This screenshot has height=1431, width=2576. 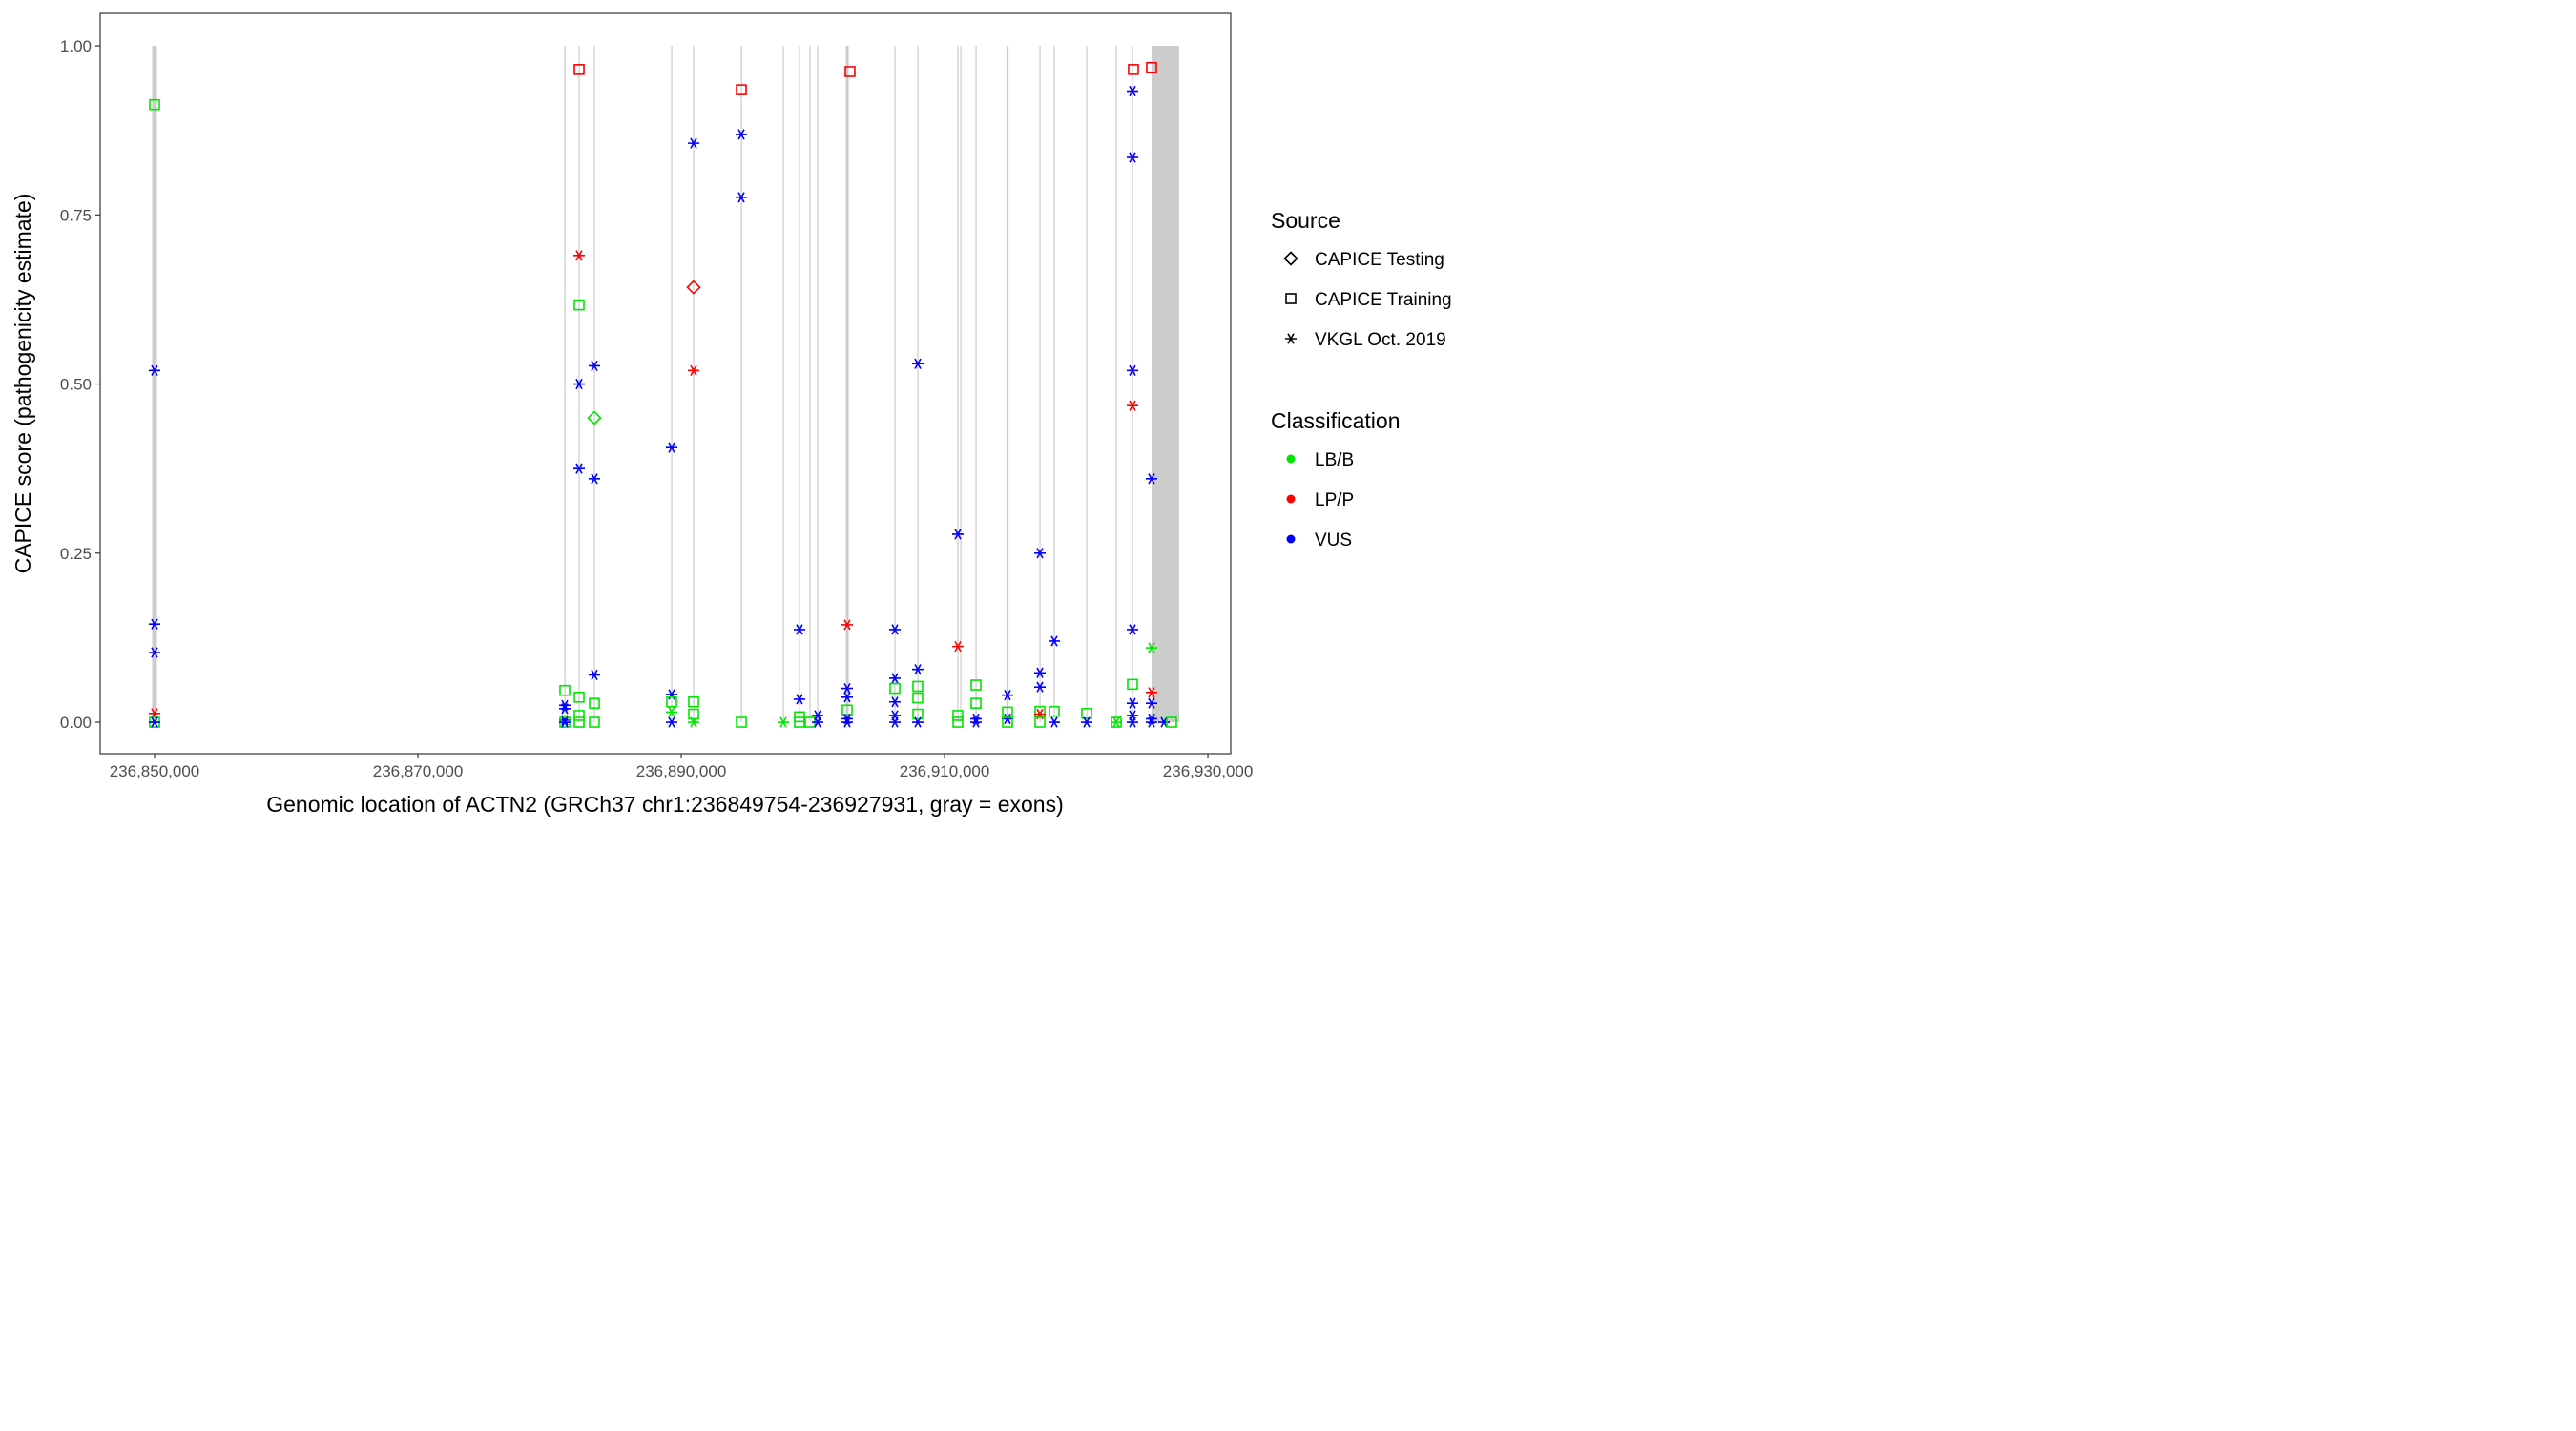 What do you see at coordinates (1291, 298) in the screenshot?
I see `legend-key-square-icon` at bounding box center [1291, 298].